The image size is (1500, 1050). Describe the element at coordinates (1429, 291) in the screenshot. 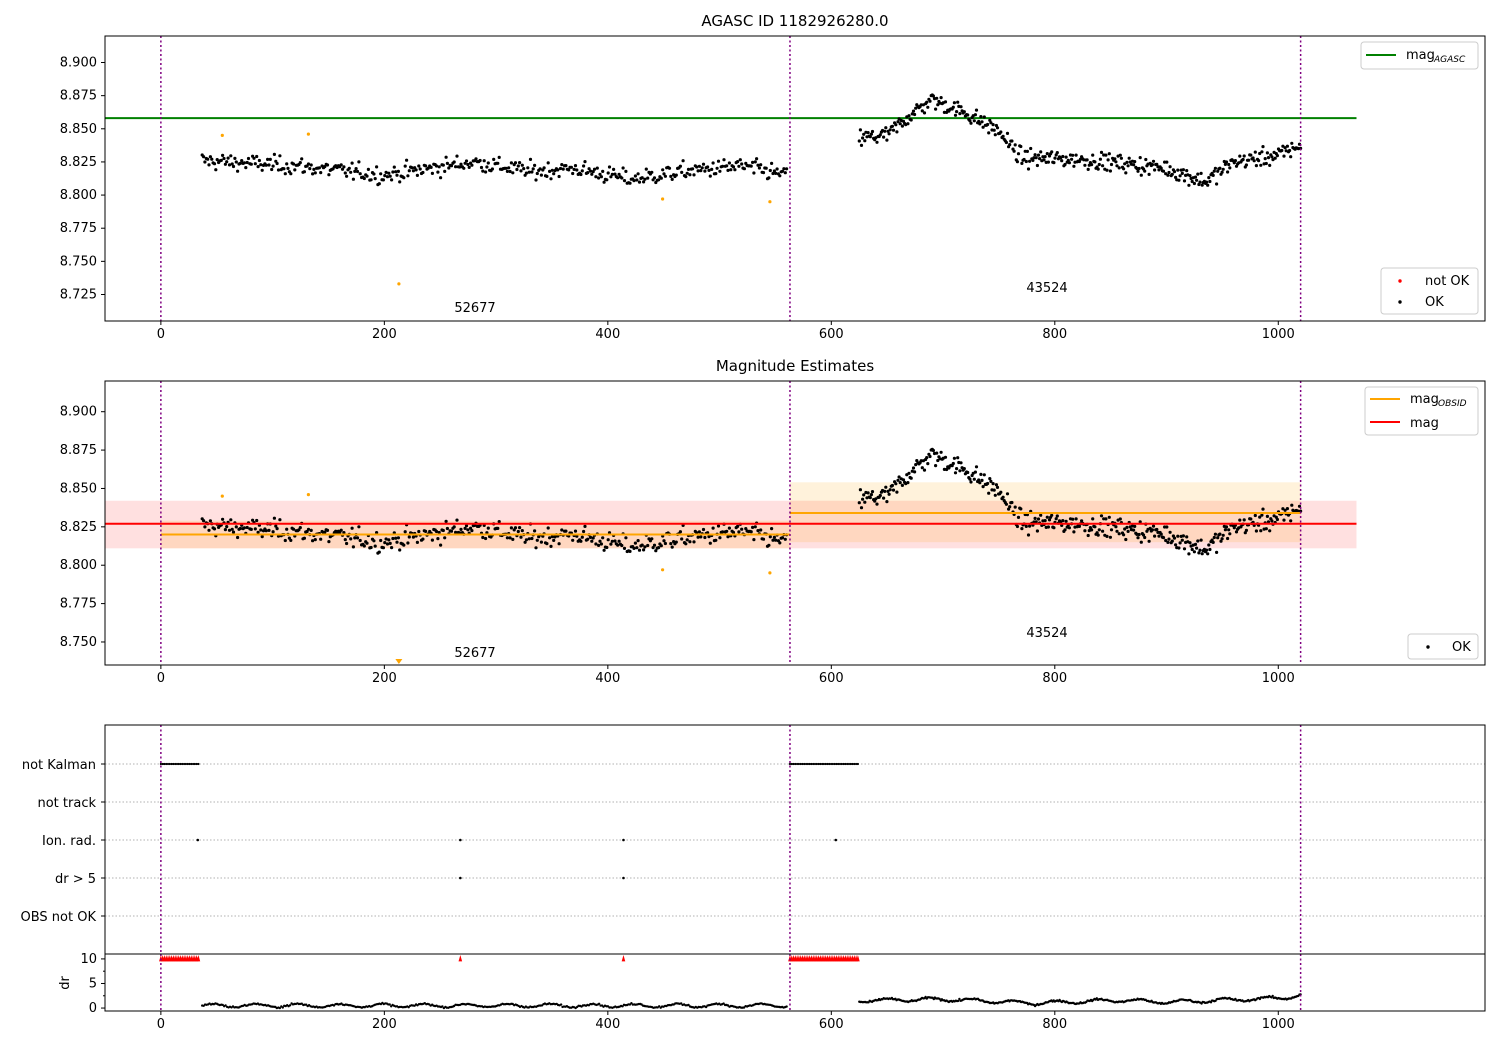

I see `legend-agasc-points: not OK OK` at that location.